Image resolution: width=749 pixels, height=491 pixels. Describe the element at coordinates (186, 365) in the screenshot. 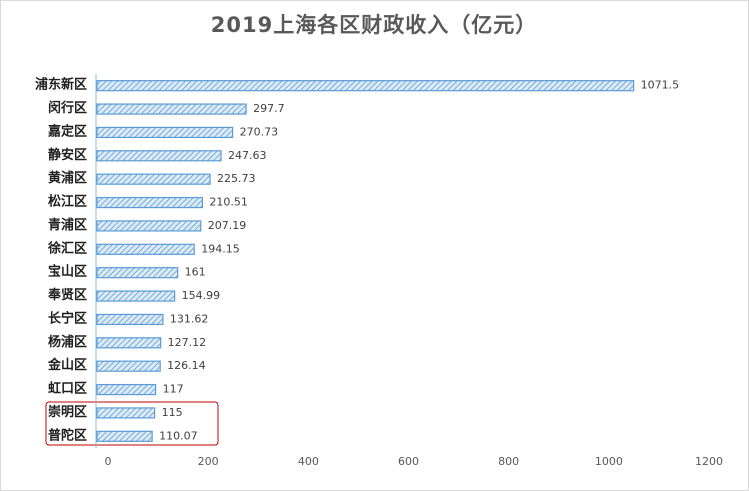

I see `value-label: 126.14` at that location.